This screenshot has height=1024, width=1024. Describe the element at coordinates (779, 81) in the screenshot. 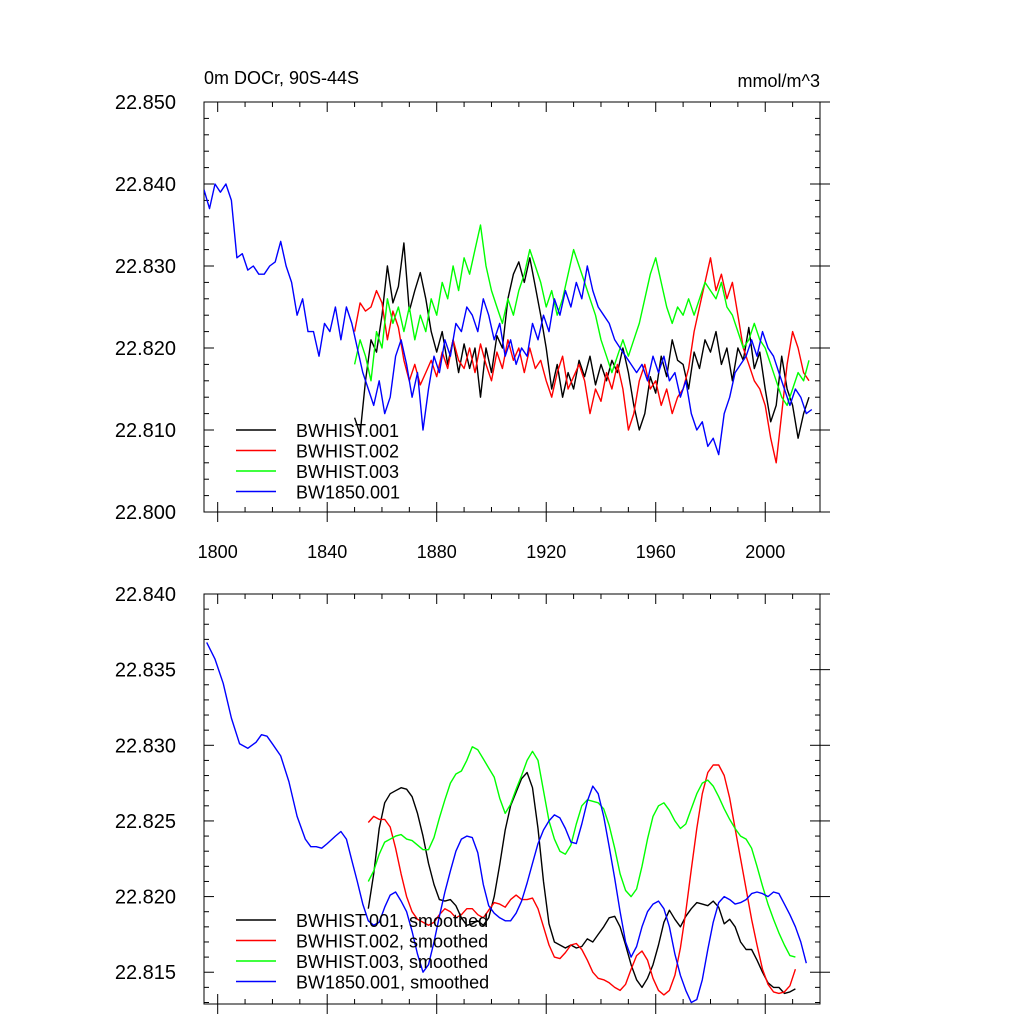

I see `top-units: mmol/m^3` at that location.